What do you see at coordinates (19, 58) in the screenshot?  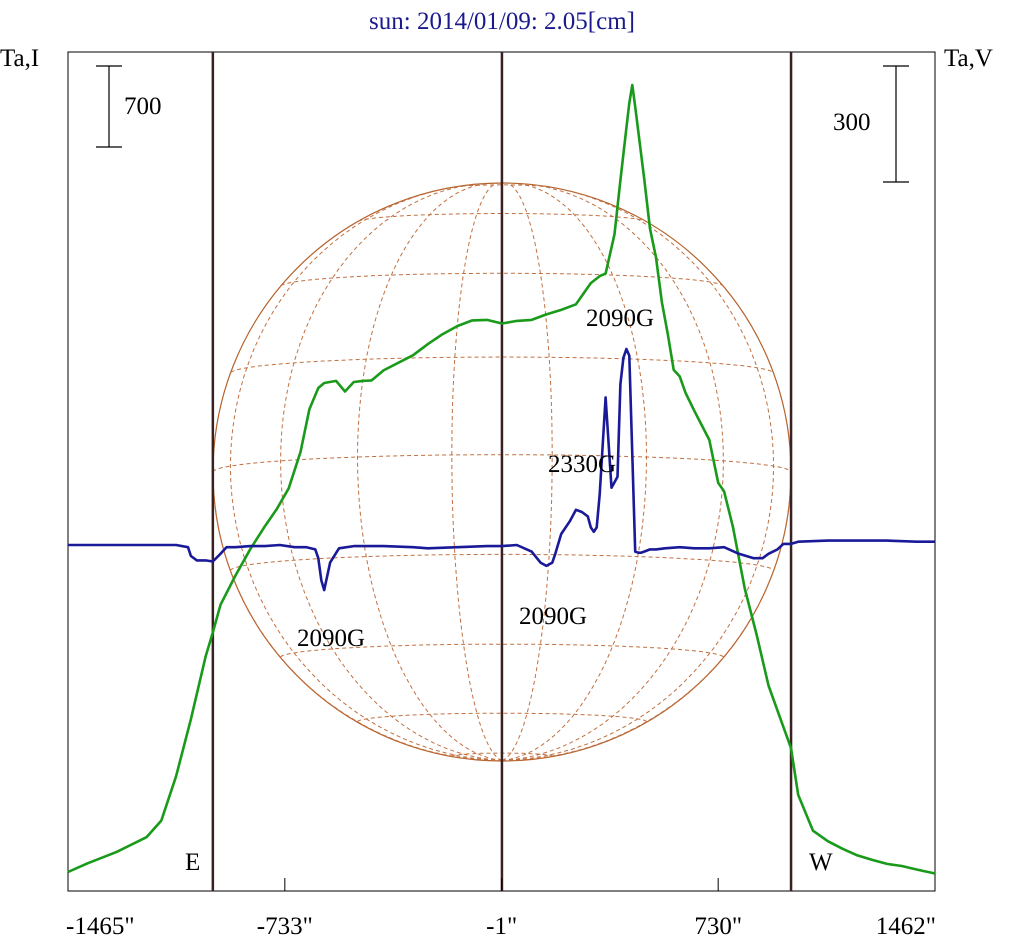 I see `y-axis-label-left: Ta,I` at bounding box center [19, 58].